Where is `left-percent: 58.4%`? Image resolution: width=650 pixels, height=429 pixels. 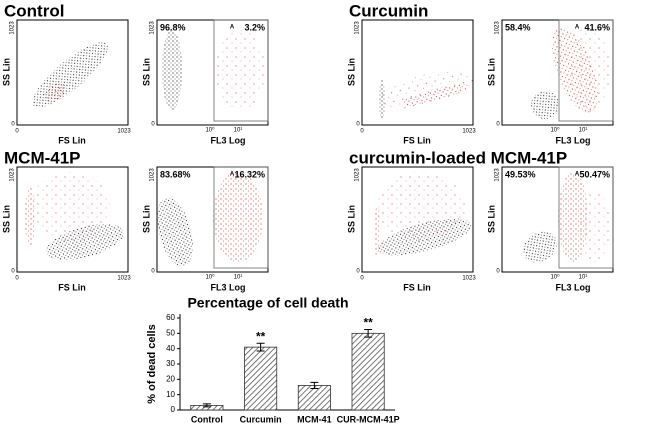
left-percent: 58.4% is located at coordinates (518, 27).